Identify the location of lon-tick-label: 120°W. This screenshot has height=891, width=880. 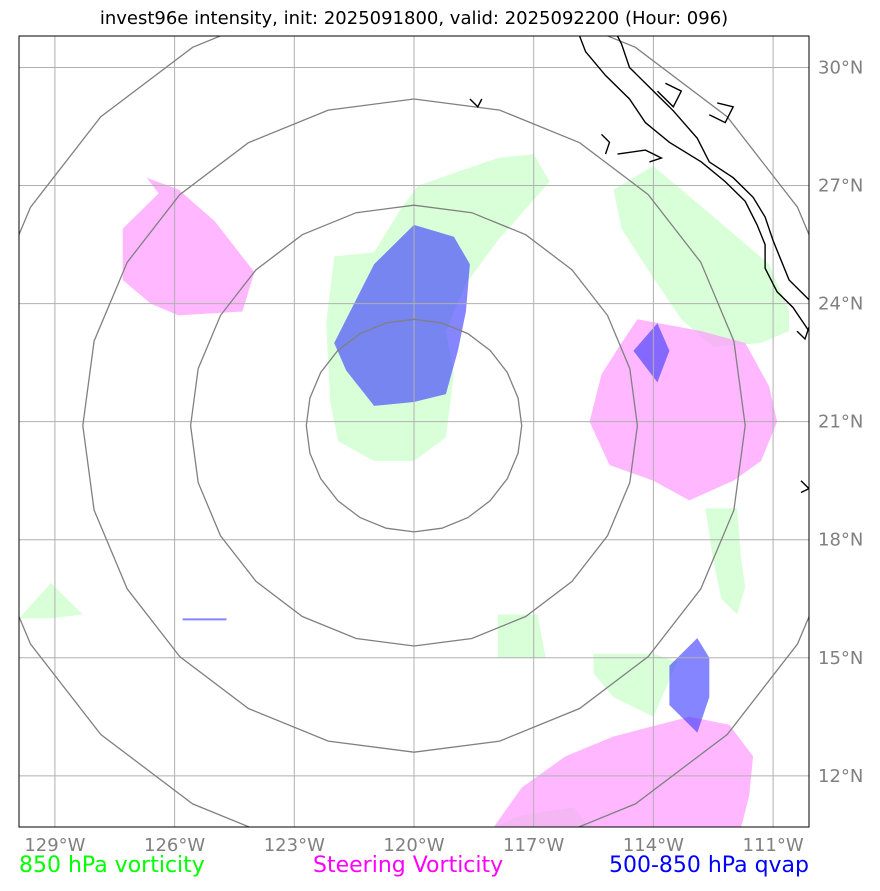
(413, 845).